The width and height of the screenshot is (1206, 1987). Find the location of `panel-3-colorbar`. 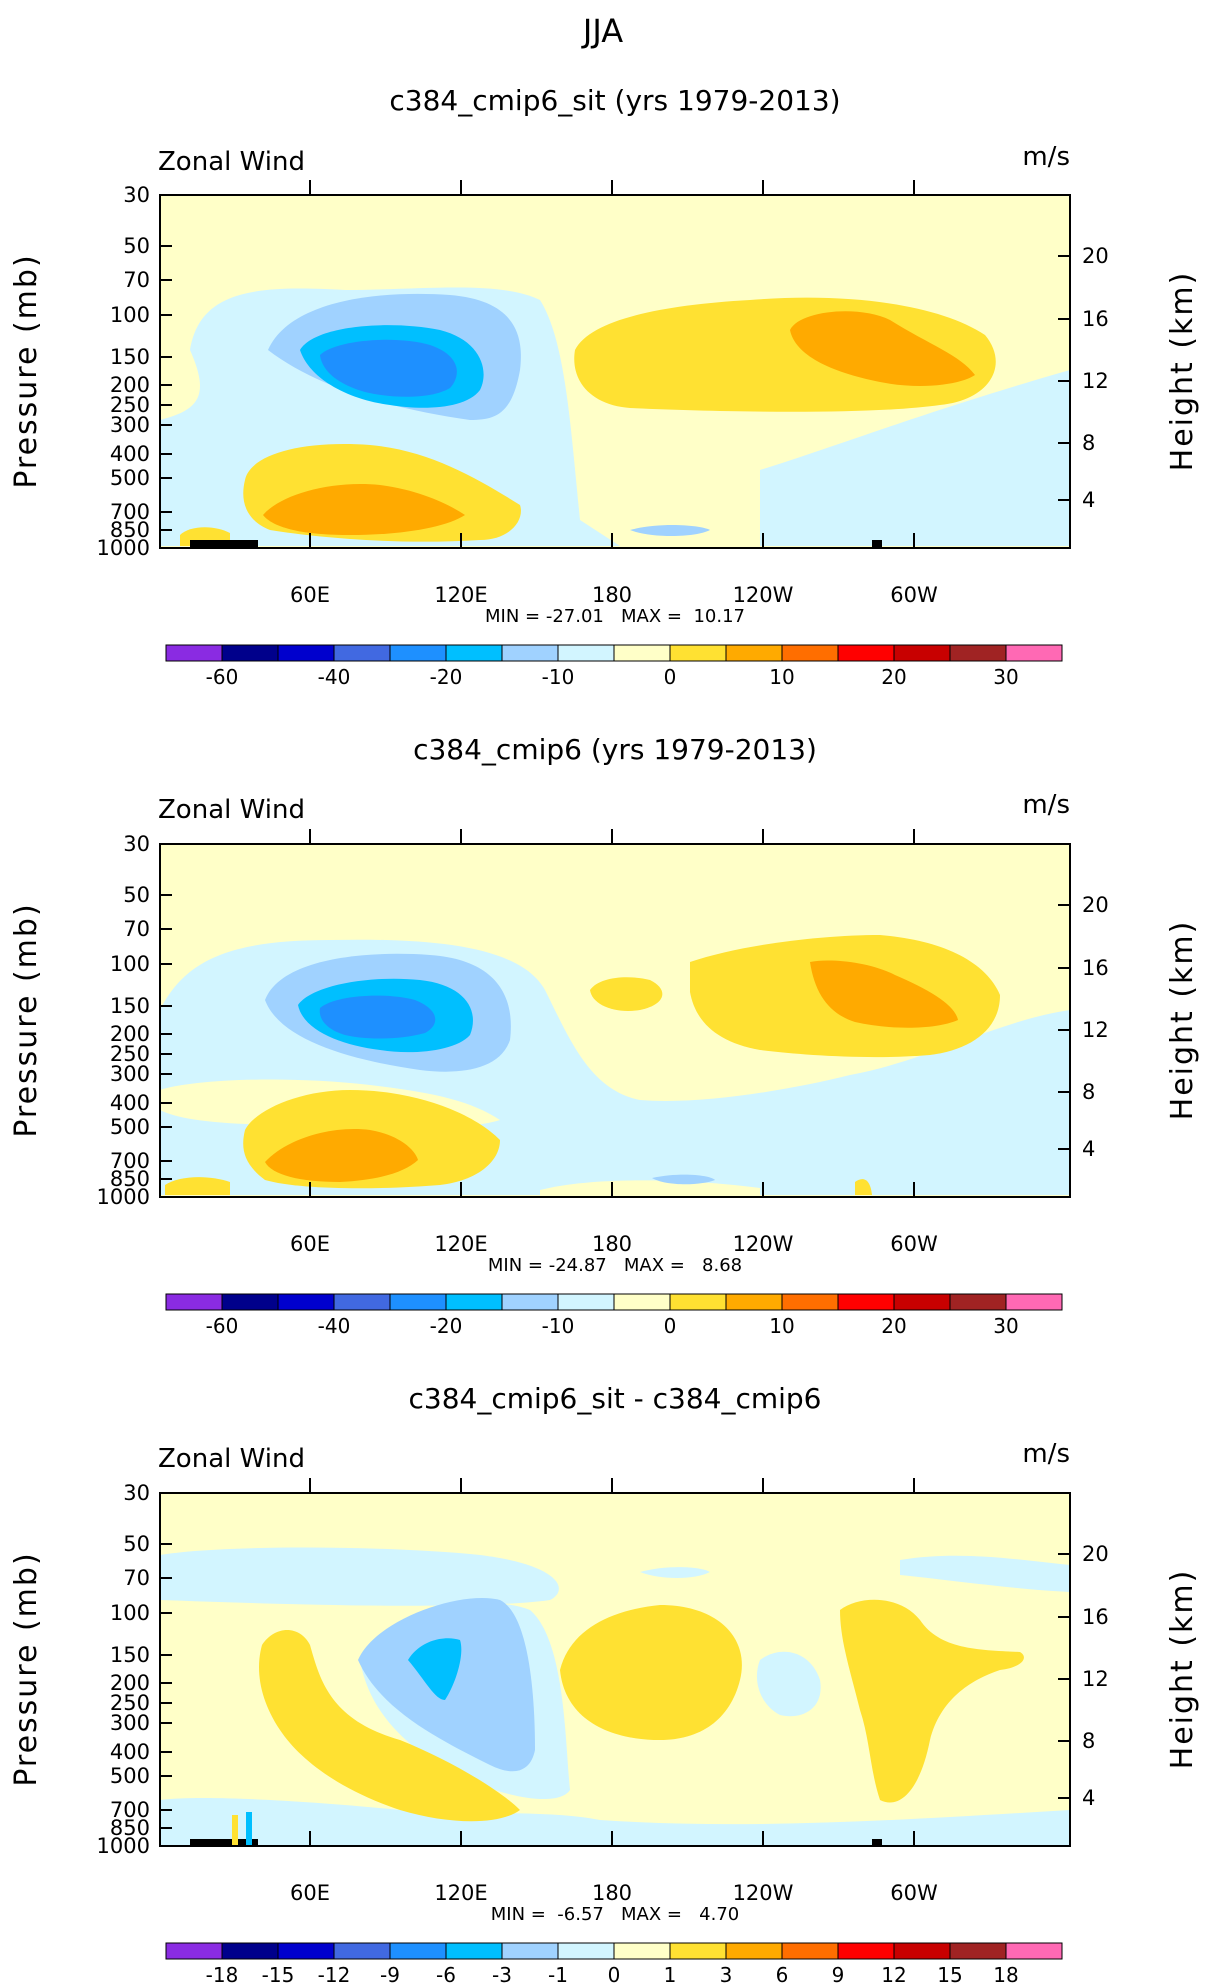

panel-3-colorbar is located at coordinates (614, 1951).